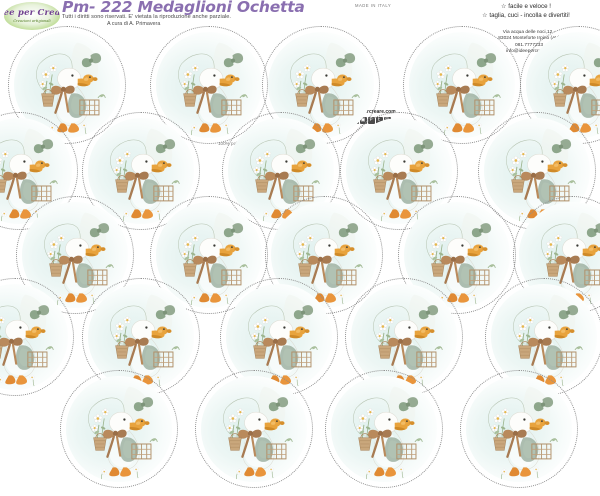 The height and width of the screenshot is (496, 600). I want to click on made-in-label: MADE IN ITALY, so click(373, 5).